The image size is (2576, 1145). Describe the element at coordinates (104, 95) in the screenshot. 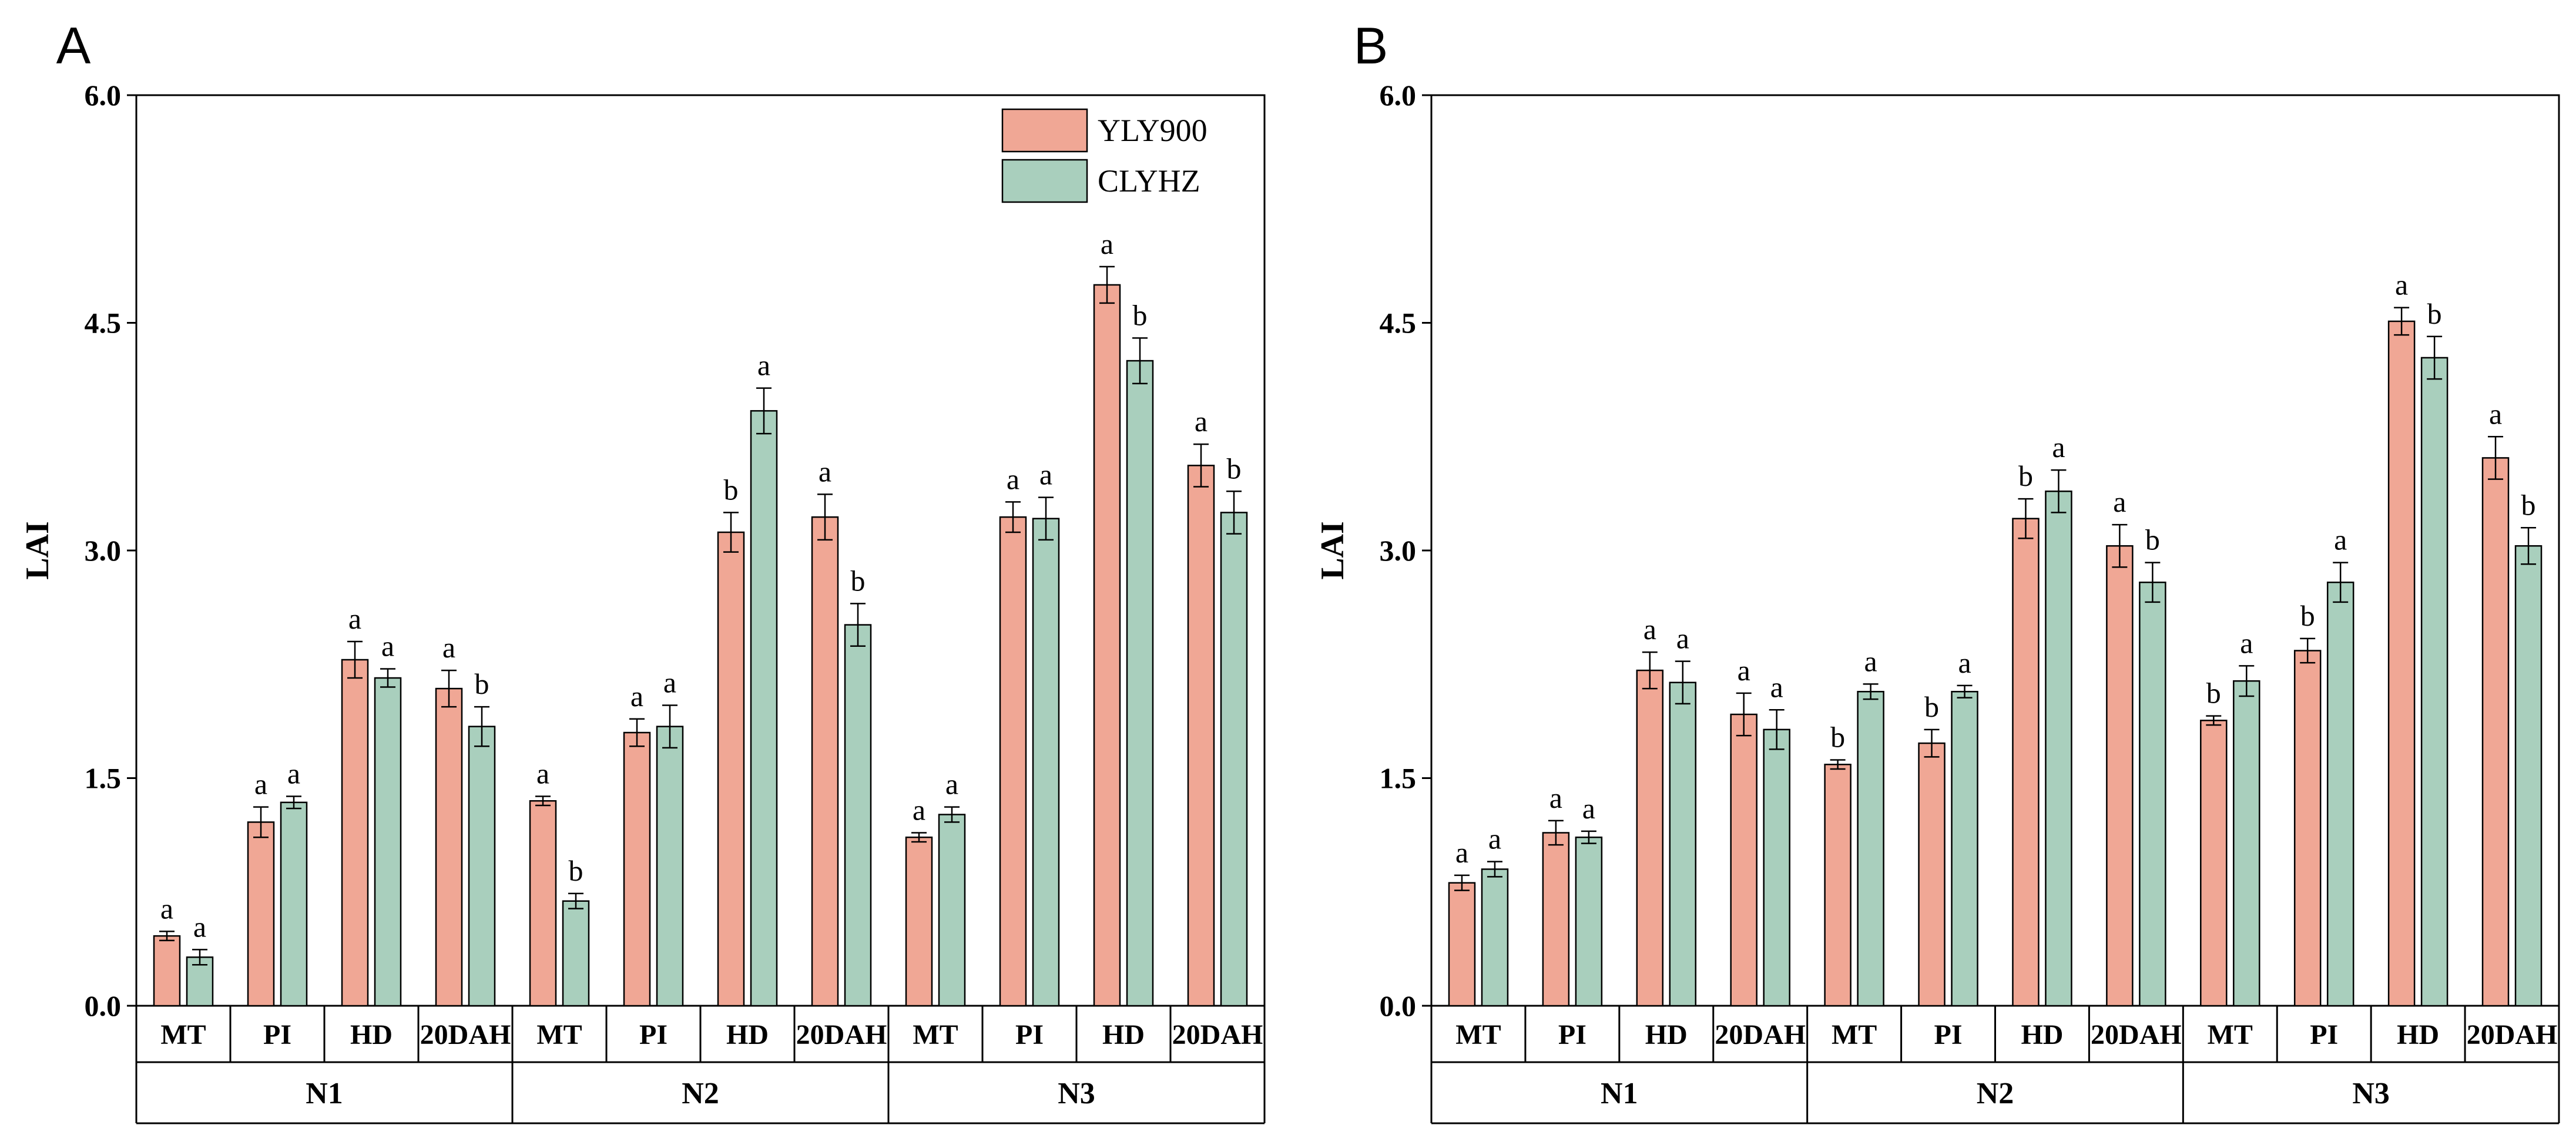

I see `y-tick-label: 6.0` at that location.